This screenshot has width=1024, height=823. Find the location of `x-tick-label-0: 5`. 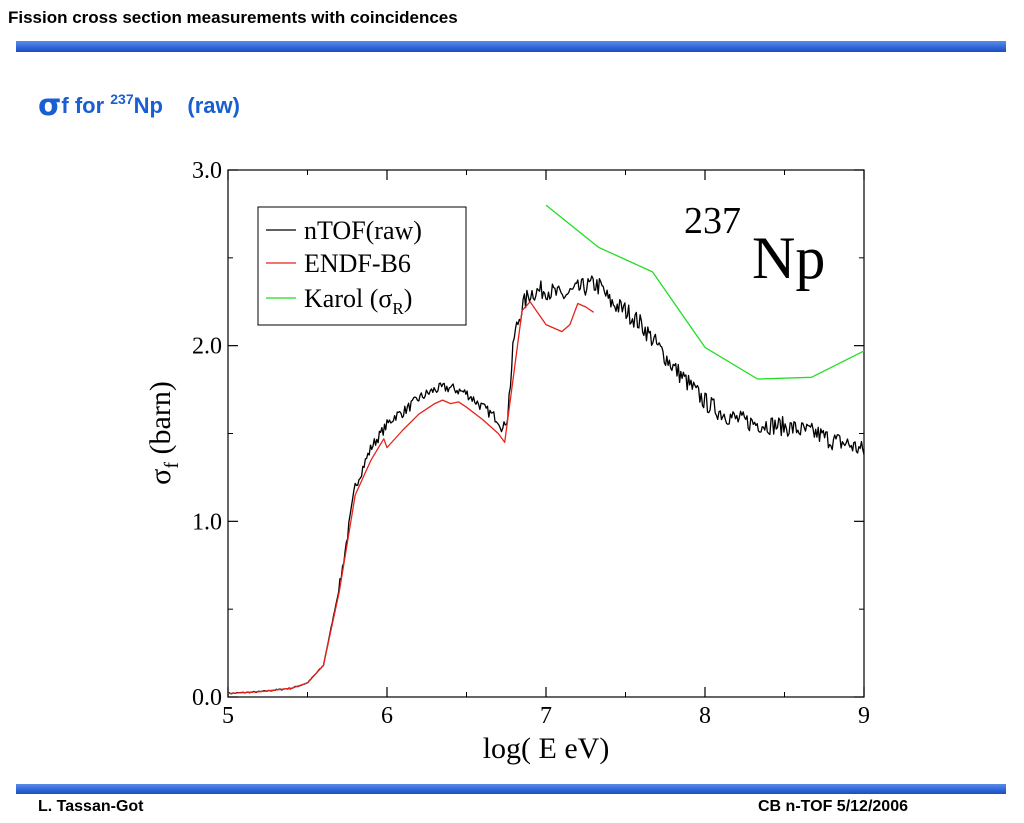

x-tick-label-0: 5 is located at coordinates (228, 716).